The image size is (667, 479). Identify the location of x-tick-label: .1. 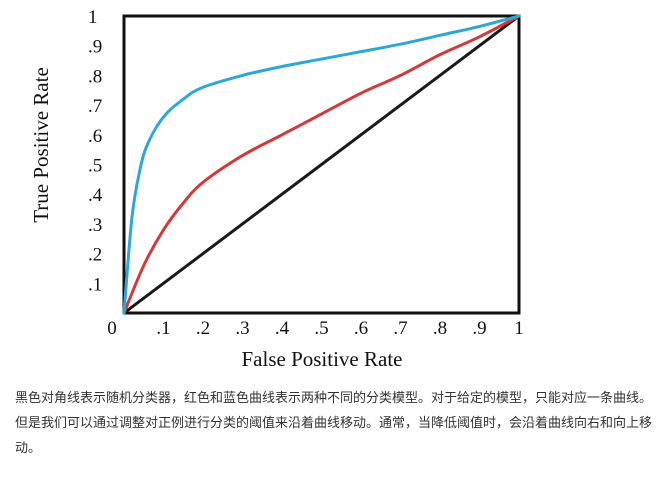
(163, 328).